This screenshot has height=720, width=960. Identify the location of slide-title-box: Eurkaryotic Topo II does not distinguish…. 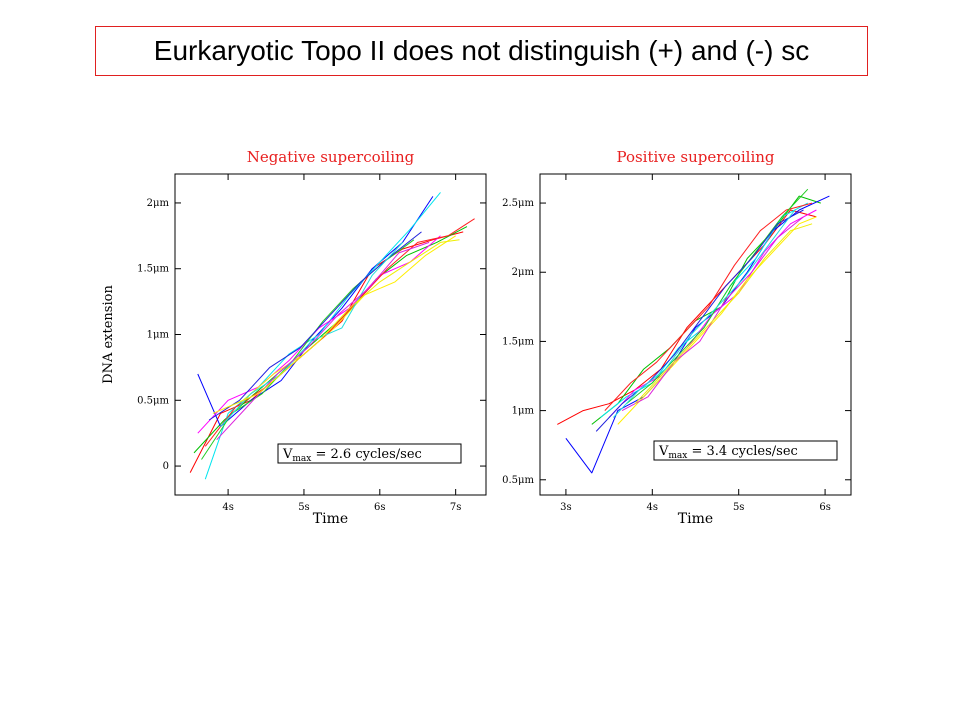
(481, 51).